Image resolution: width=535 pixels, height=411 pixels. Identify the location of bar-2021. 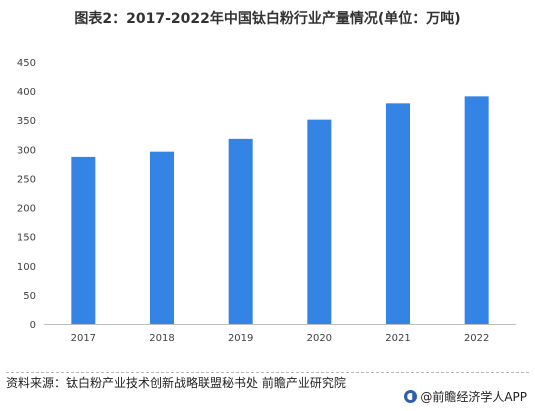
(398, 214).